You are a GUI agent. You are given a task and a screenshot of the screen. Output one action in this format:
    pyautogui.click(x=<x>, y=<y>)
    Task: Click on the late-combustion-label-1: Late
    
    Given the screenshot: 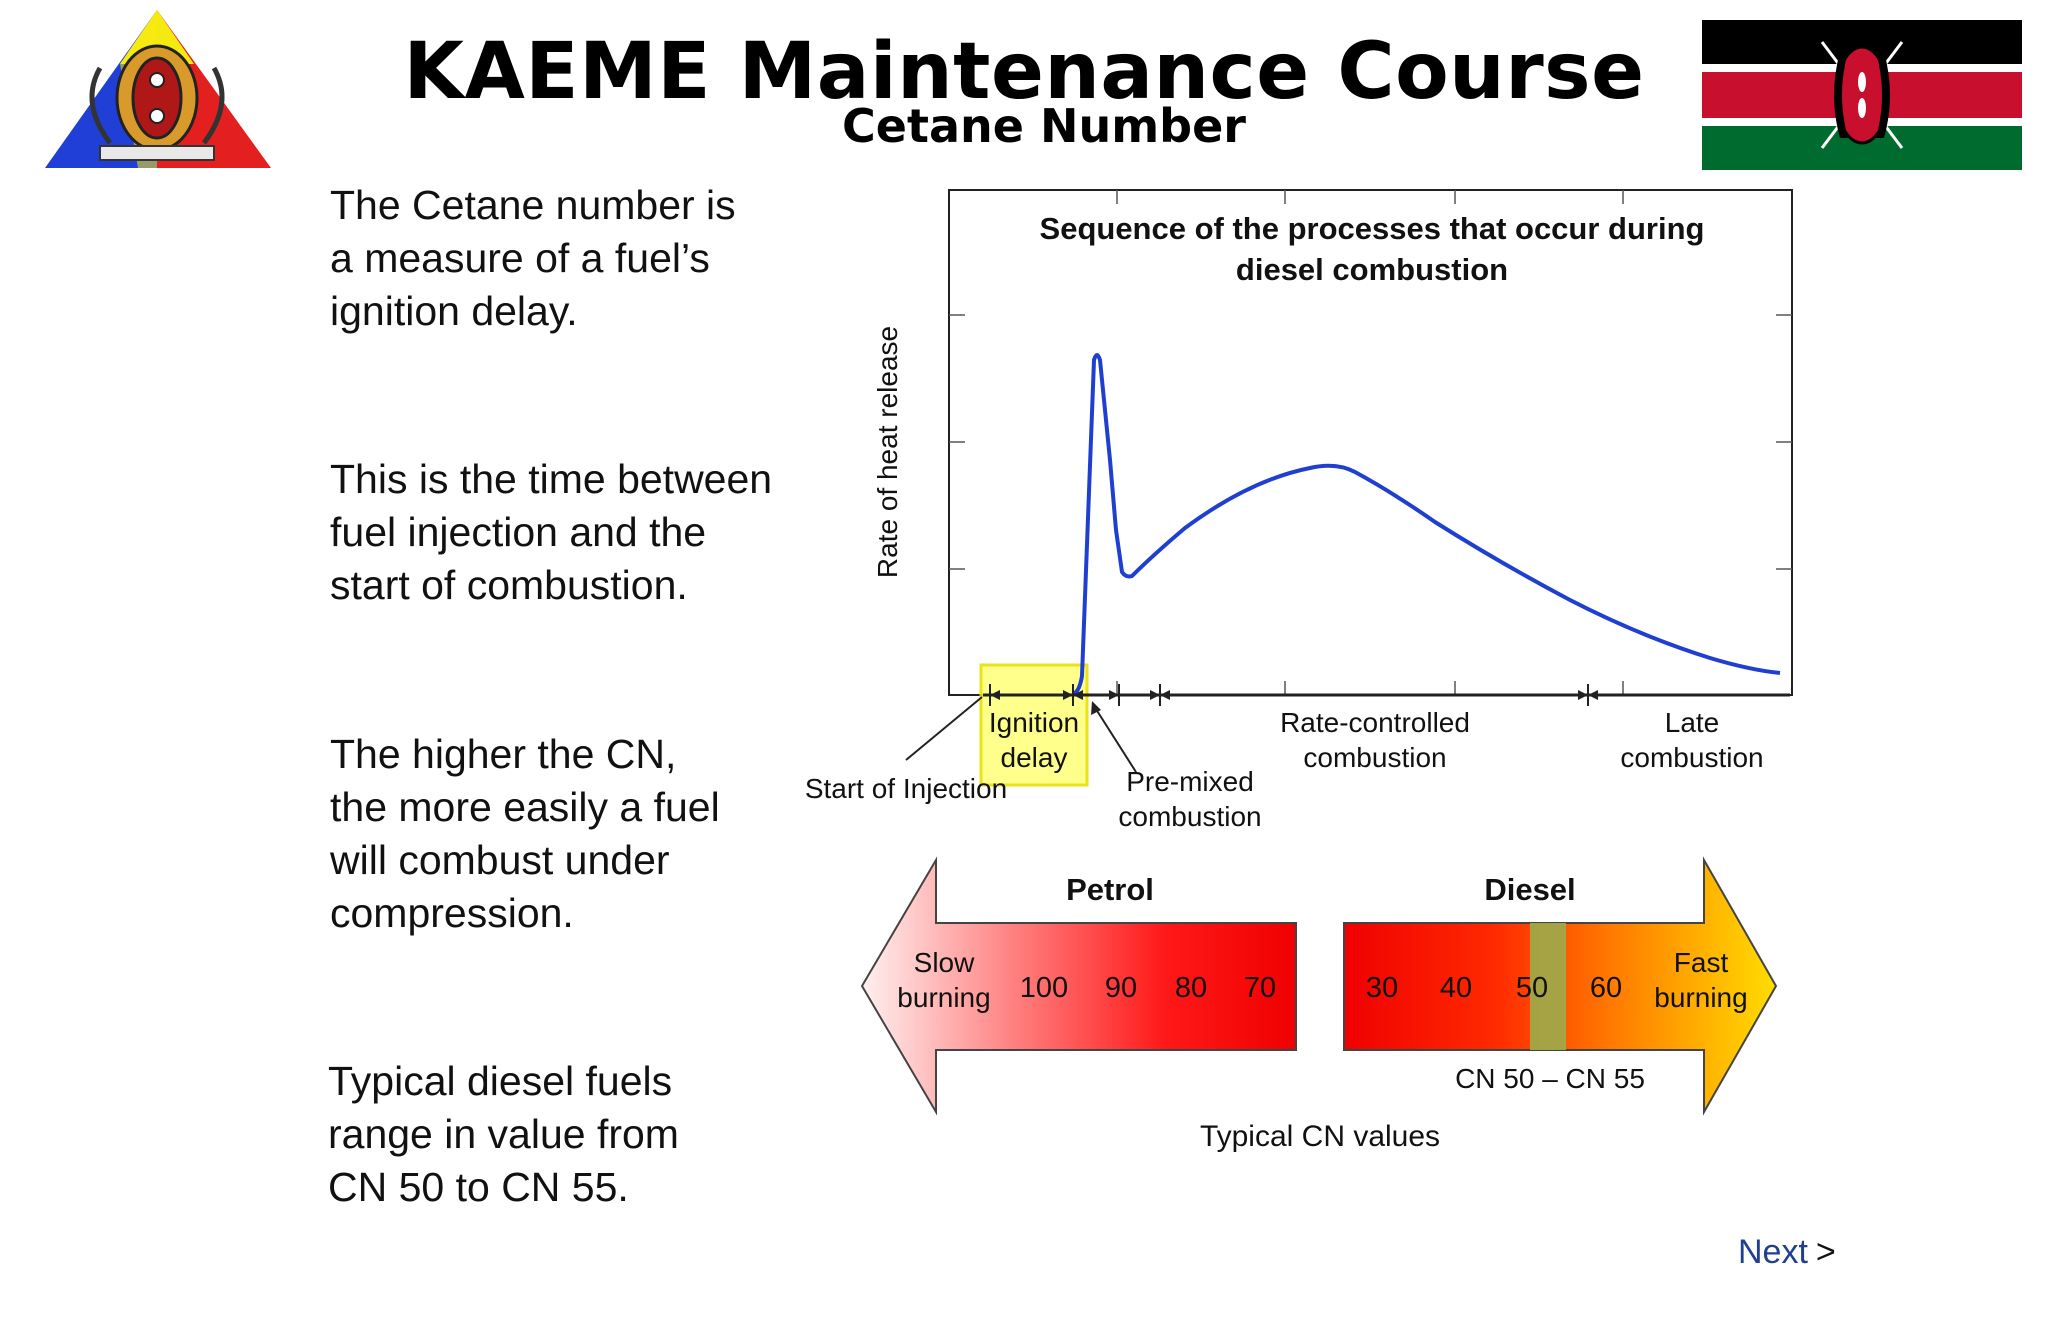 What is the action you would take?
    pyautogui.click(x=1692, y=722)
    